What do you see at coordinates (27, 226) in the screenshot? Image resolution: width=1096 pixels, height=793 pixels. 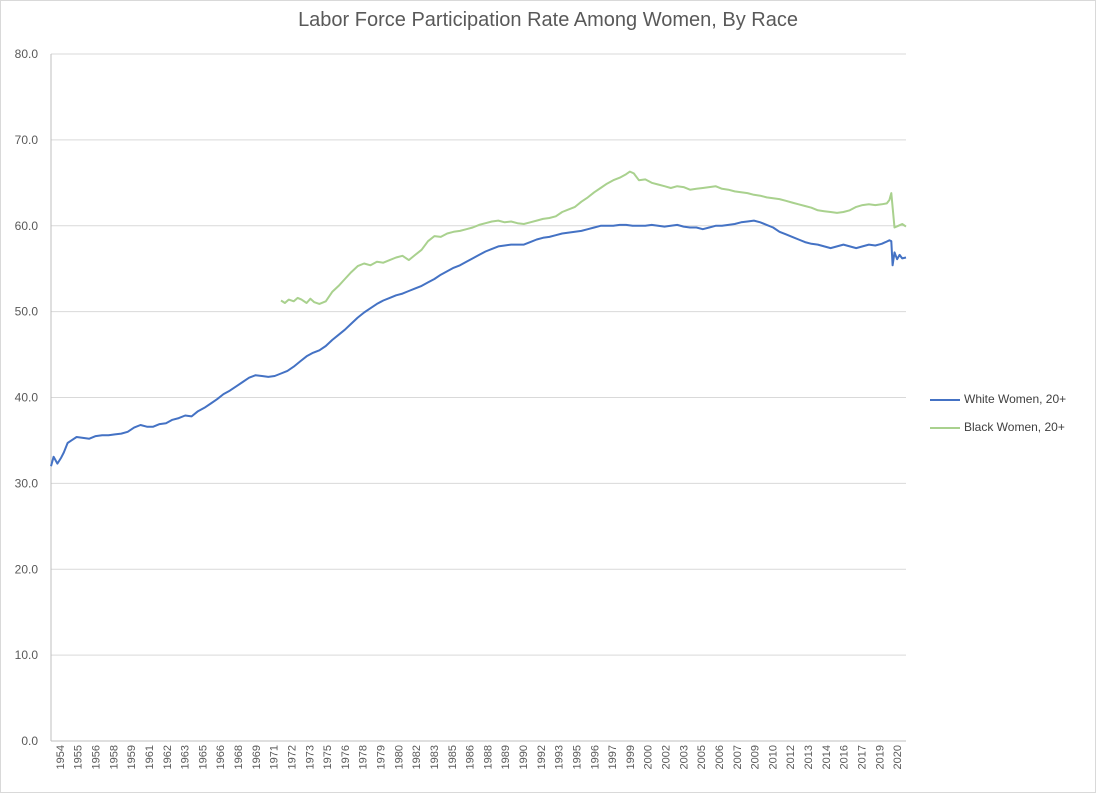 I see `y-tick-label: 60.0` at bounding box center [27, 226].